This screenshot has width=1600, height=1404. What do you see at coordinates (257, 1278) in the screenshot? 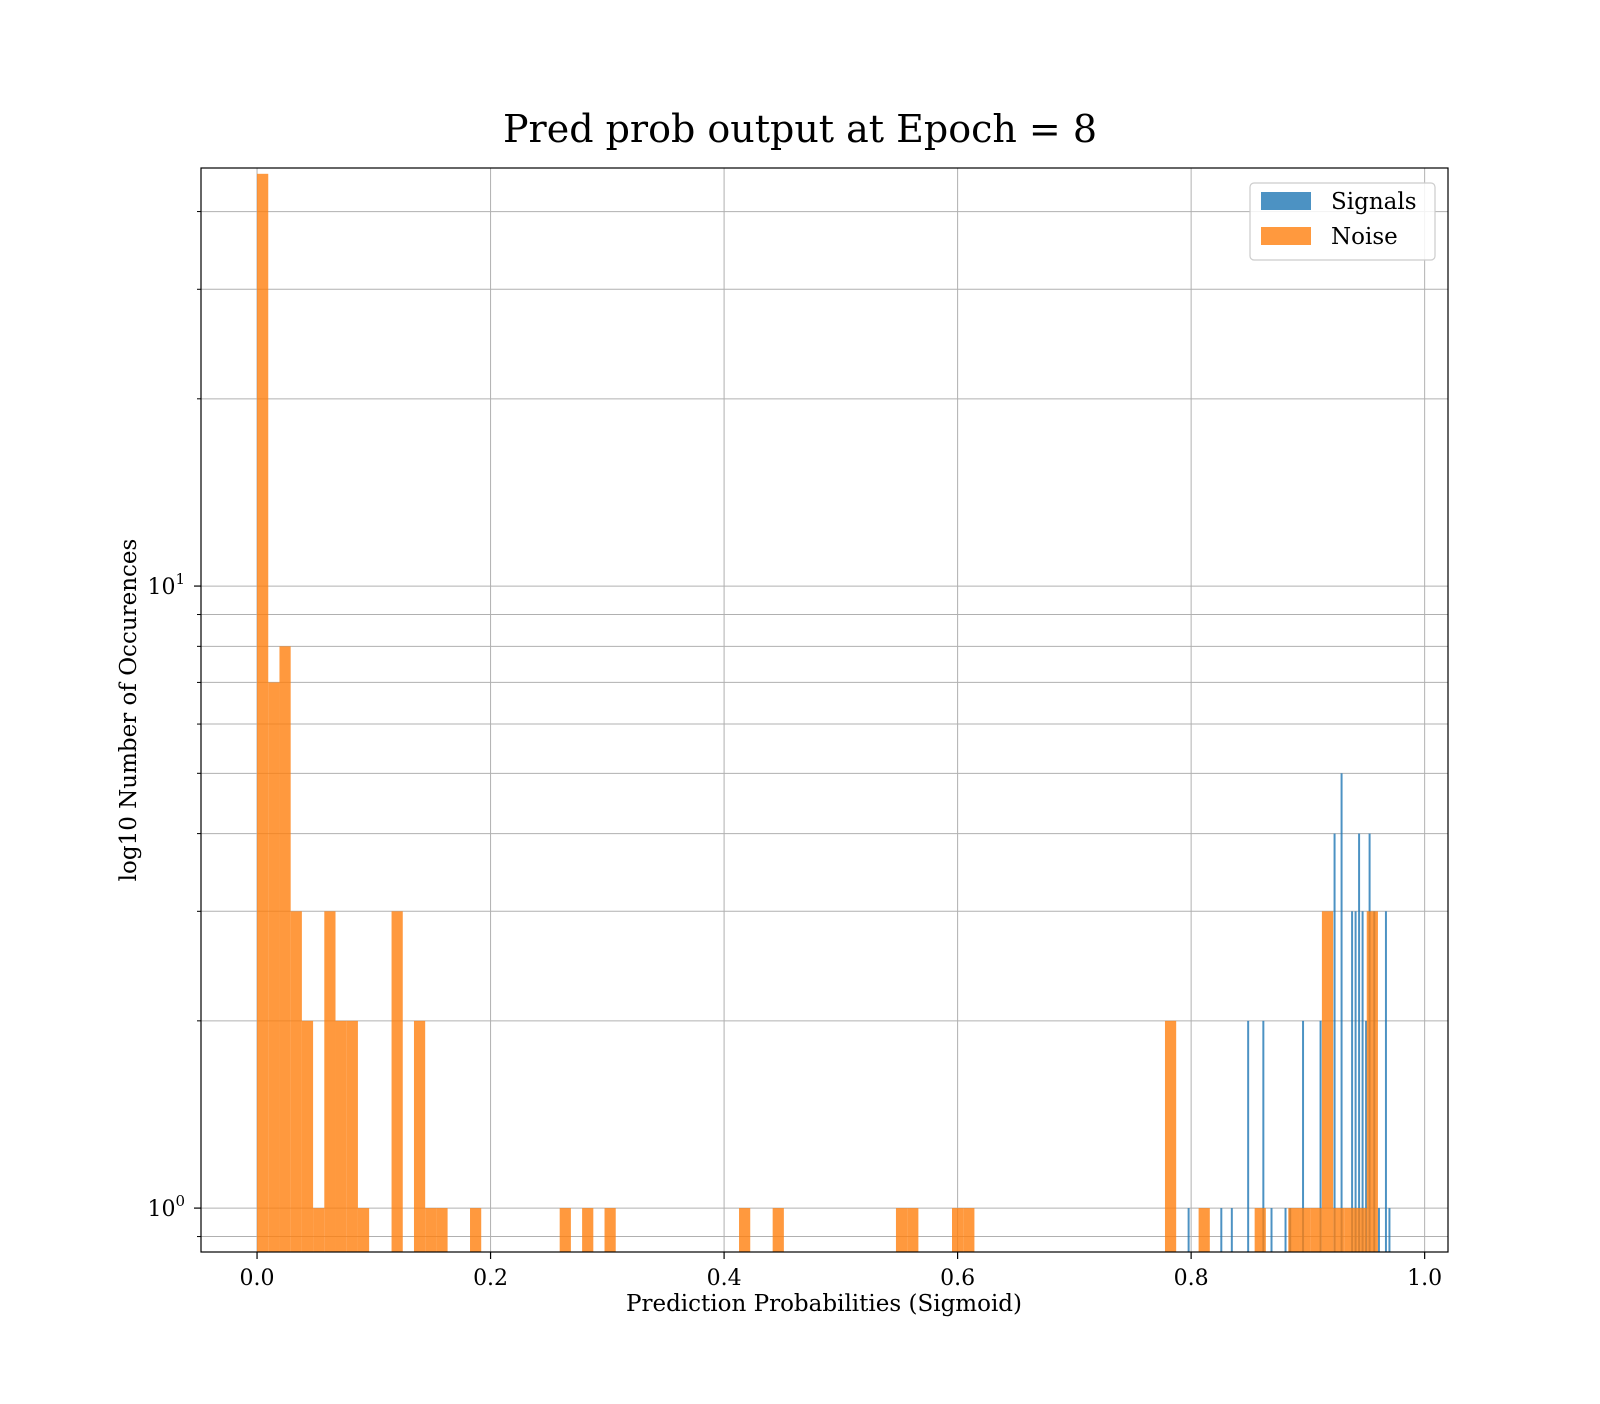
I see `x-tick-label: 0.0` at bounding box center [257, 1278].